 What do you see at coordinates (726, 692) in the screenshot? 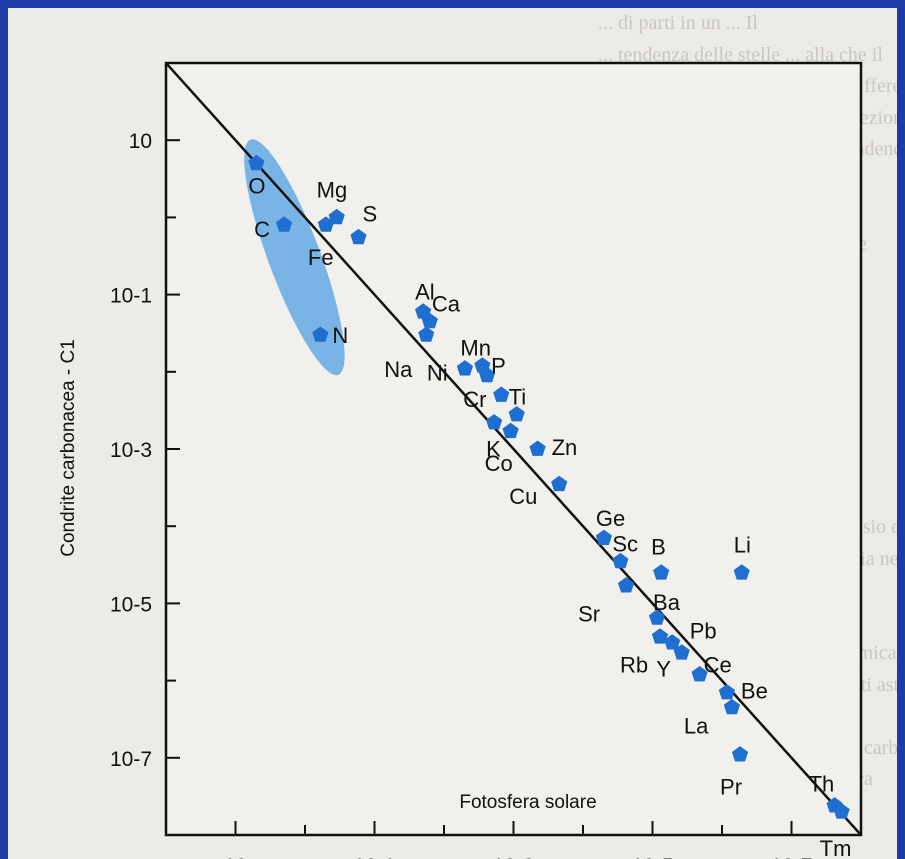
I see `data-point-be` at bounding box center [726, 692].